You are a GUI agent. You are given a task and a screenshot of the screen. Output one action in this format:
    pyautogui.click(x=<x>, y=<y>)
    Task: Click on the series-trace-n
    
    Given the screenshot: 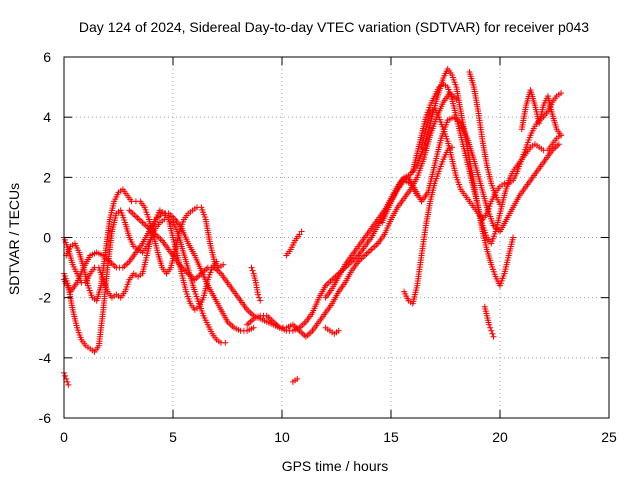 What is the action you would take?
    pyautogui.click(x=489, y=321)
    